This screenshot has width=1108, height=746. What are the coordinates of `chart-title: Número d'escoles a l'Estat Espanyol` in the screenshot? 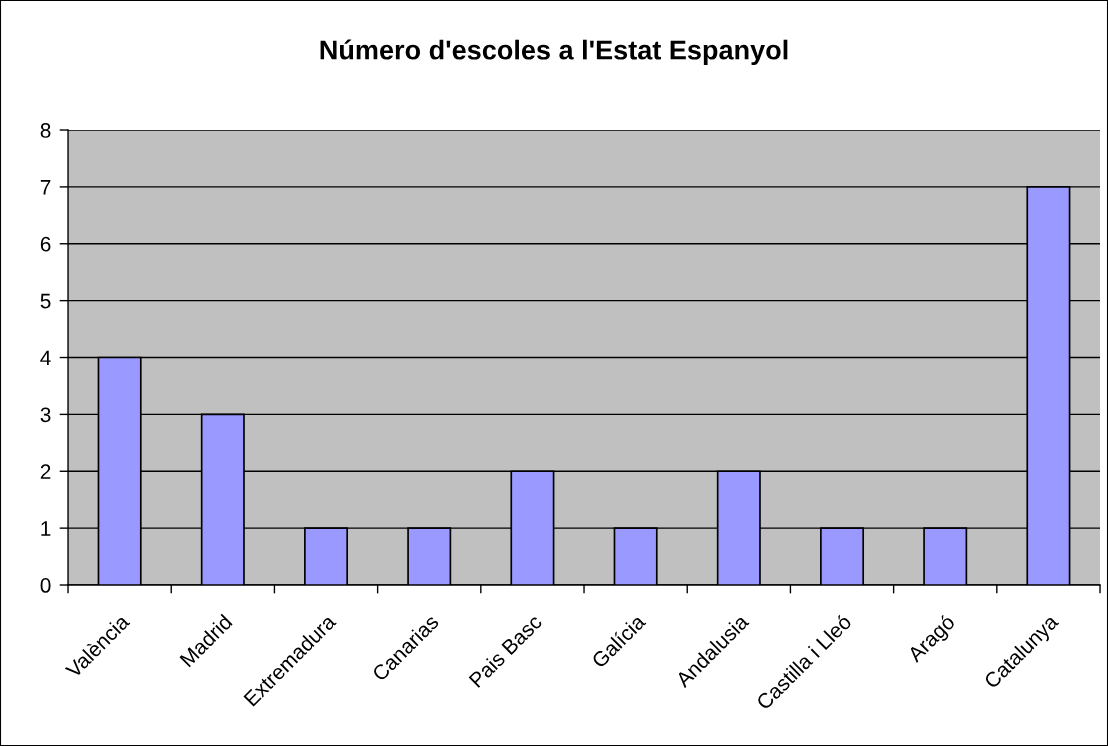 It's located at (554, 52).